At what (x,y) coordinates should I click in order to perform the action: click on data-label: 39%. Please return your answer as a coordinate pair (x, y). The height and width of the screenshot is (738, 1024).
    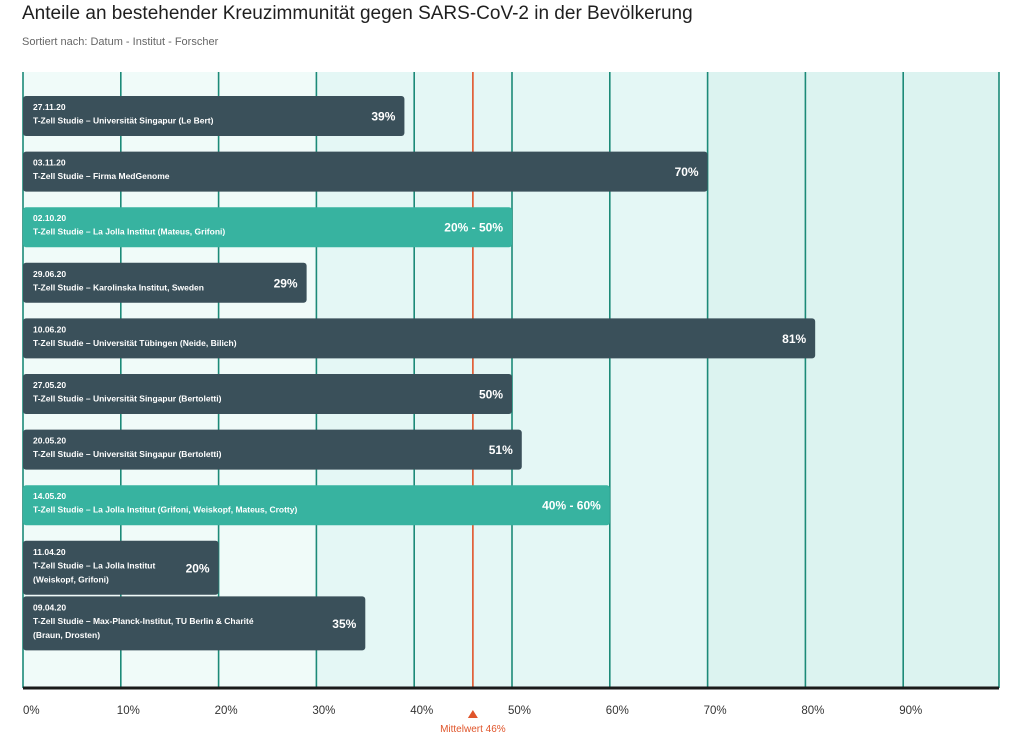
    Looking at the image, I should click on (383, 117).